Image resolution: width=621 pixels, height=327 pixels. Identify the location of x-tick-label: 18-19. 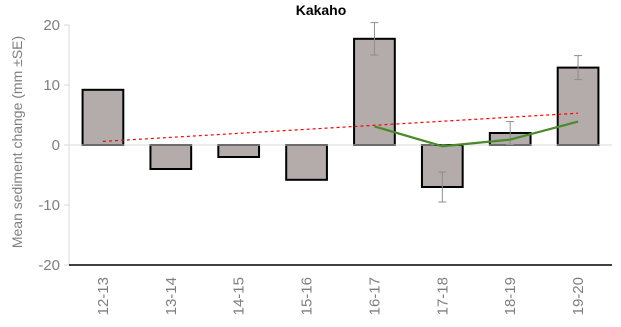
(510, 296).